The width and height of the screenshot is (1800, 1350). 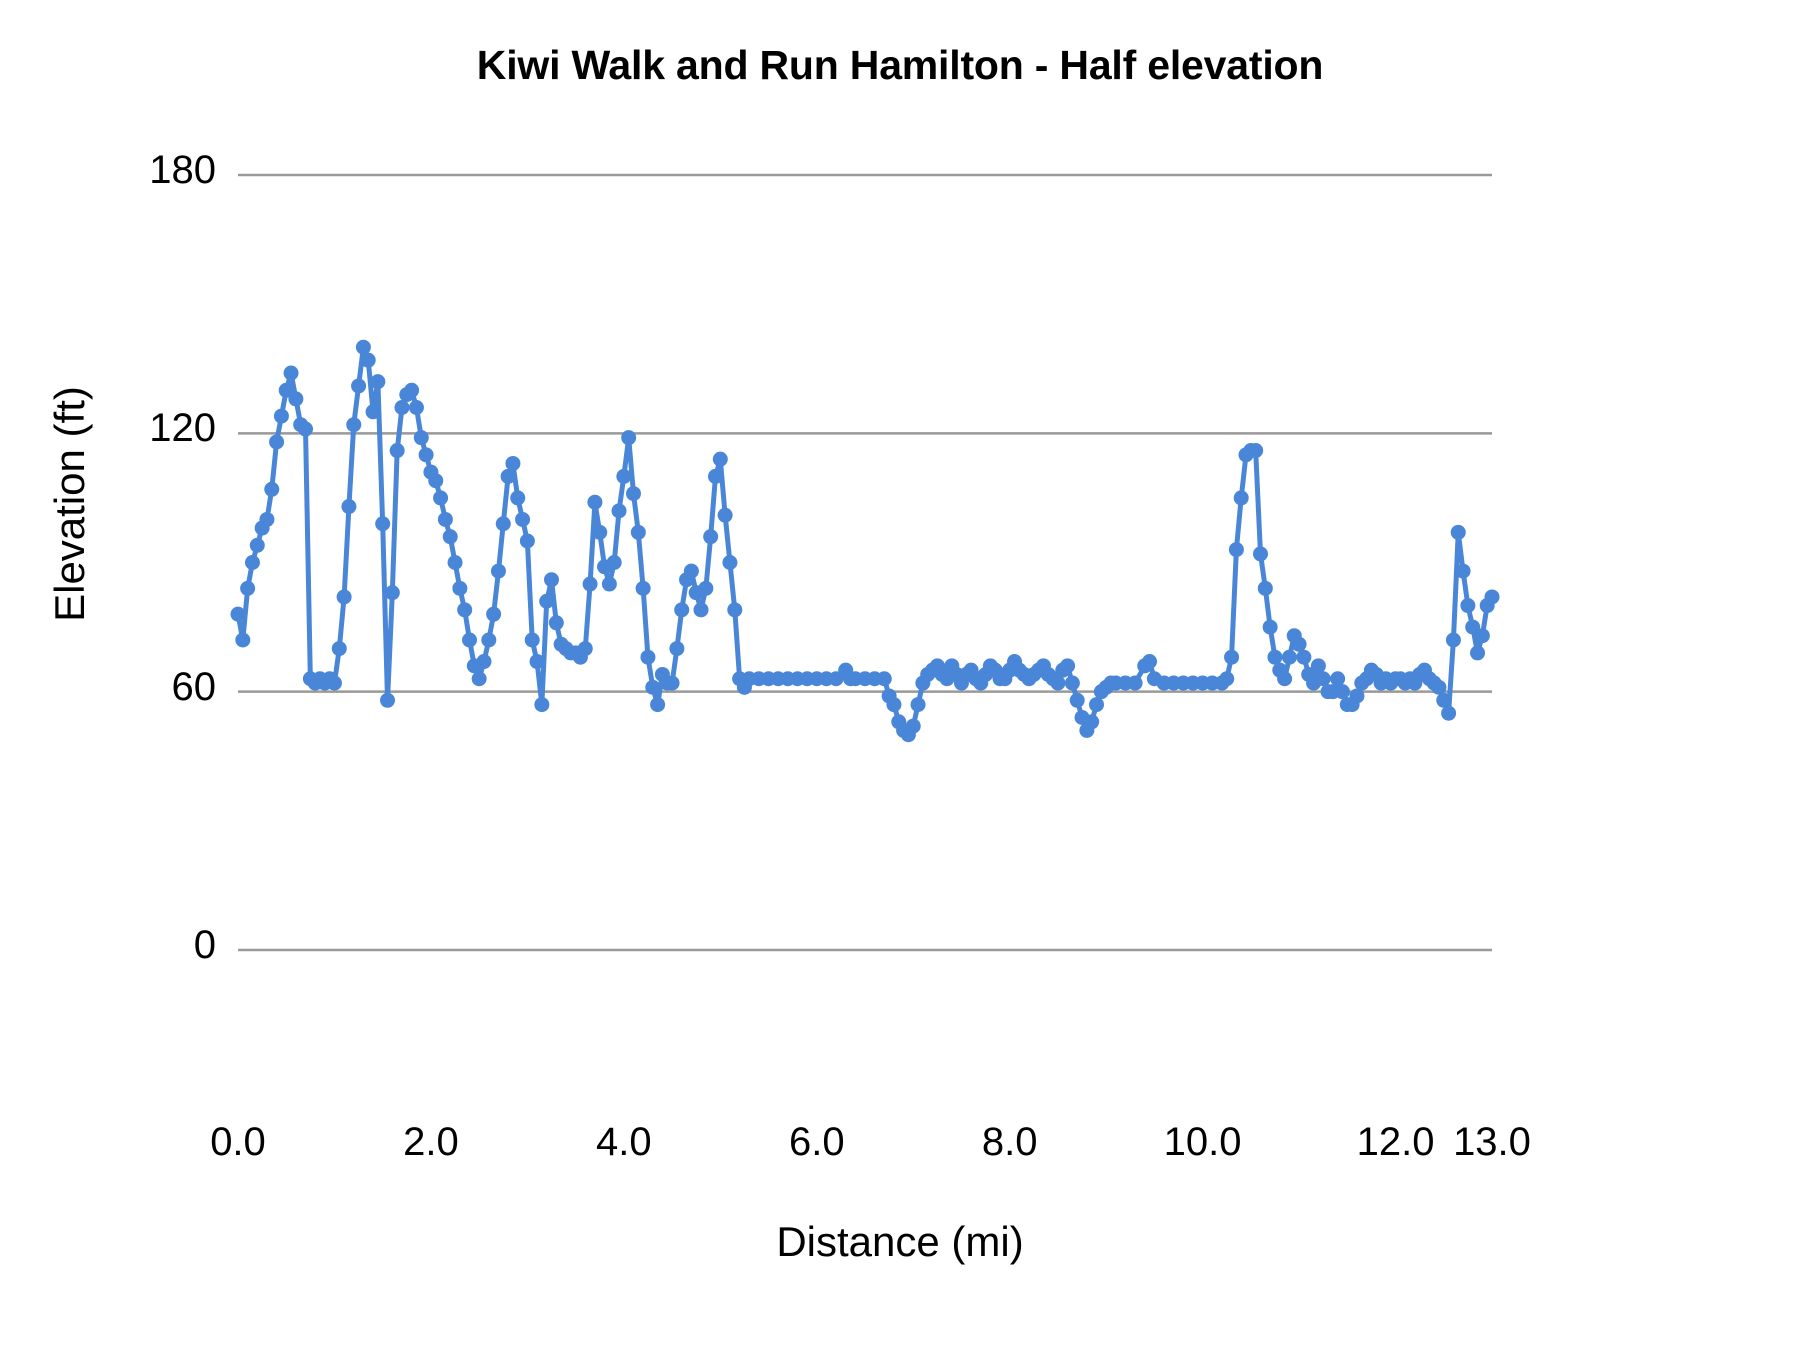 I want to click on y-axis-title: Elevation (ft), so click(x=69, y=504).